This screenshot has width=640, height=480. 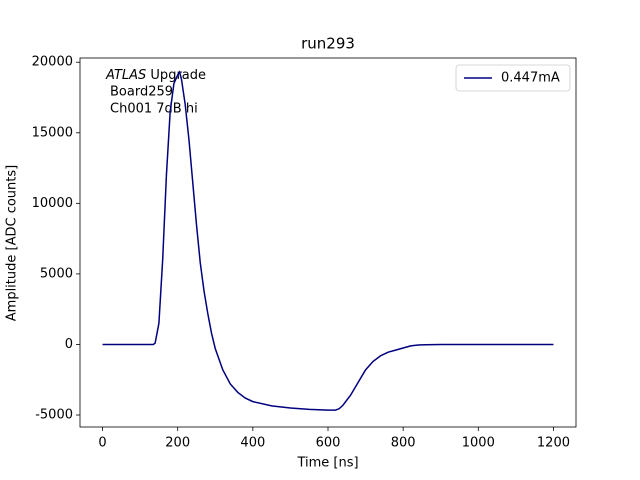 What do you see at coordinates (327, 463) in the screenshot?
I see `x-axis-label: Time [ns]` at bounding box center [327, 463].